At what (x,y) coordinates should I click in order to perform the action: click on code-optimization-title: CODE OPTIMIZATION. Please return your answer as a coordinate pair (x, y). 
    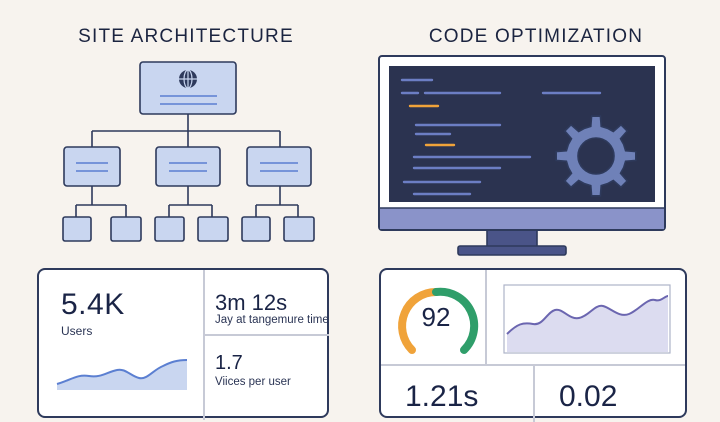
    Looking at the image, I should click on (536, 36).